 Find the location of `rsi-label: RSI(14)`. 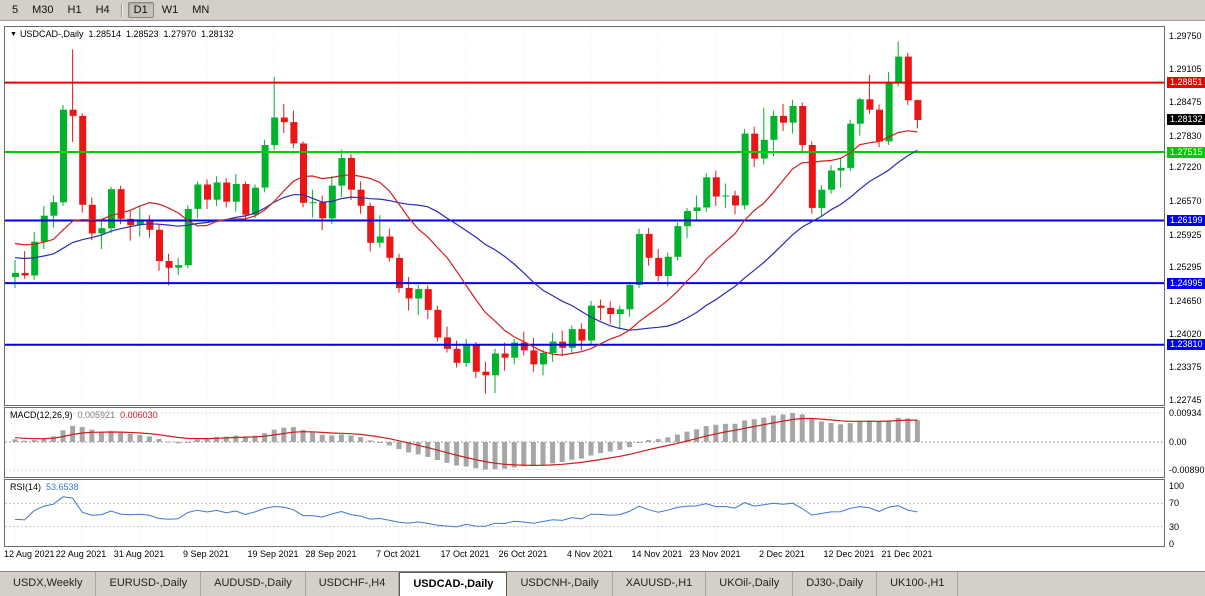

rsi-label: RSI(14) is located at coordinates (26, 487).